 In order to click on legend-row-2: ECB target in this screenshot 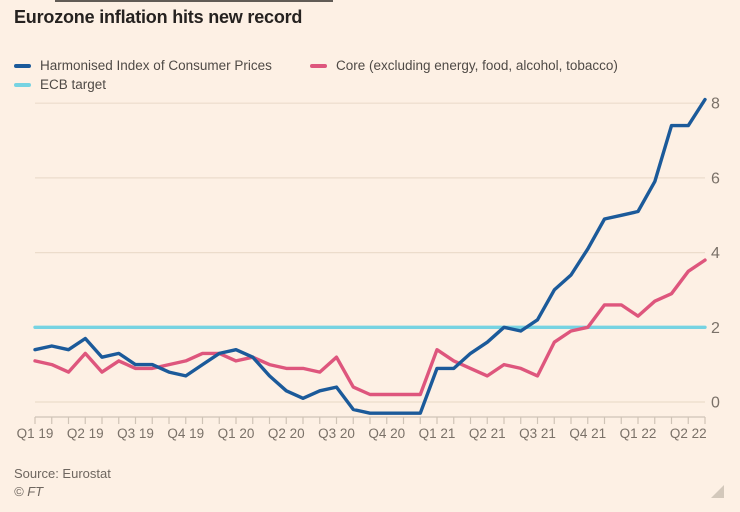, I will do `click(316, 84)`.